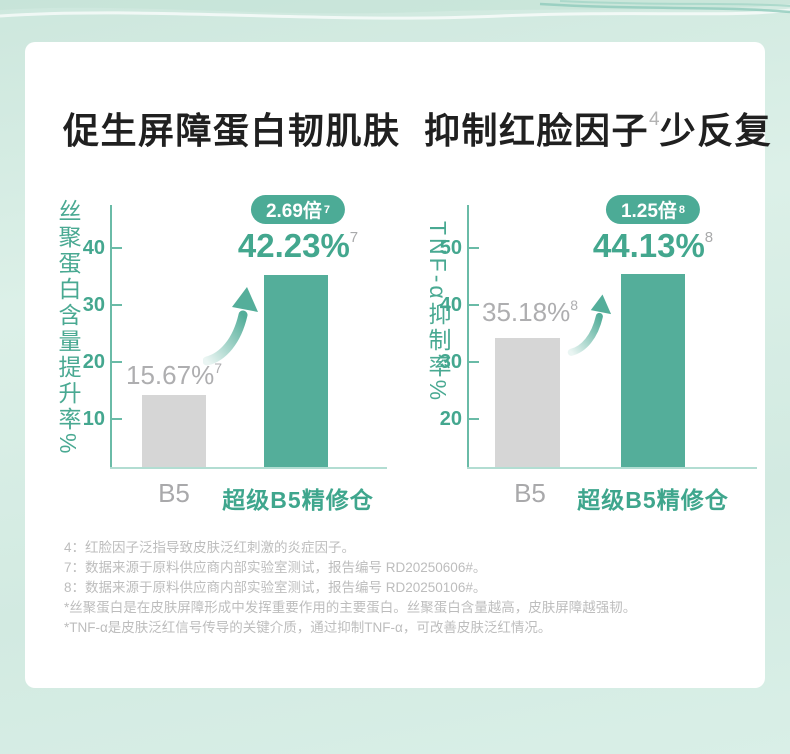 The image size is (790, 754). I want to click on y-tick-label: 50, so click(450, 247).